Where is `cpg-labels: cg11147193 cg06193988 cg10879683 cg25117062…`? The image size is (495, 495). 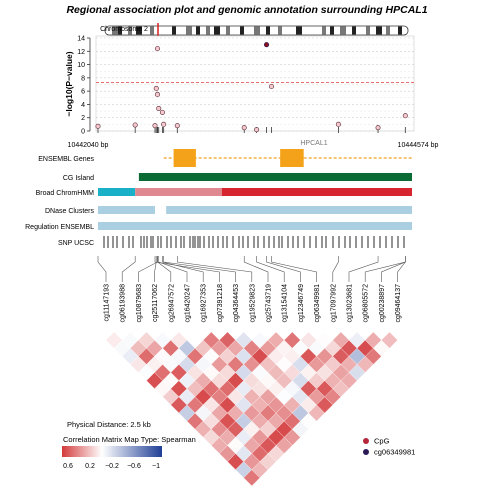
cpg-labels: cg11147193 cg06193988 cg10879683 cg25117062… is located at coordinates (253, 303).